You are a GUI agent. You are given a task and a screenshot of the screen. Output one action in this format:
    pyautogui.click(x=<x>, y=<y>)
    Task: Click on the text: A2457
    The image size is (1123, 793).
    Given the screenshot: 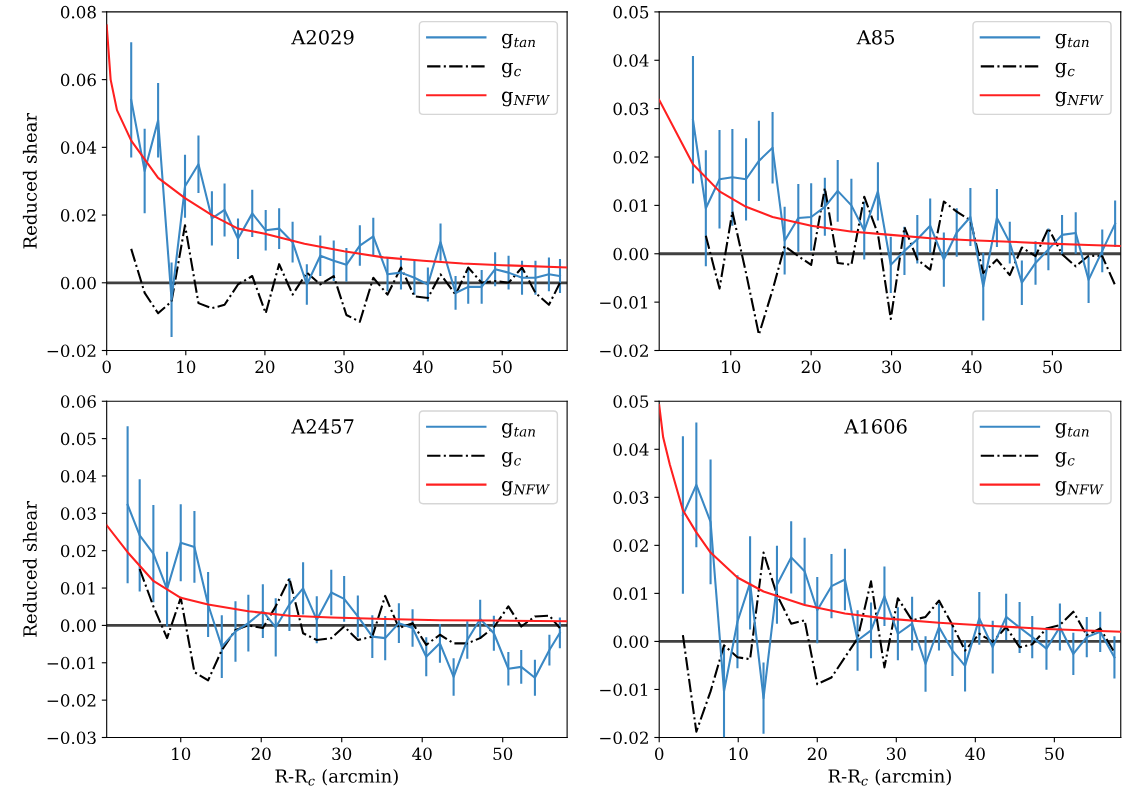 What is the action you would take?
    pyautogui.click(x=322, y=426)
    